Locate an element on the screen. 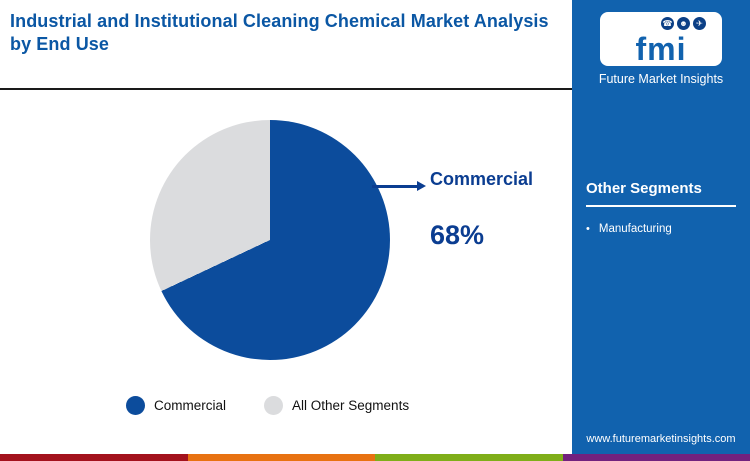  logo-text: fmi is located at coordinates (661, 49).